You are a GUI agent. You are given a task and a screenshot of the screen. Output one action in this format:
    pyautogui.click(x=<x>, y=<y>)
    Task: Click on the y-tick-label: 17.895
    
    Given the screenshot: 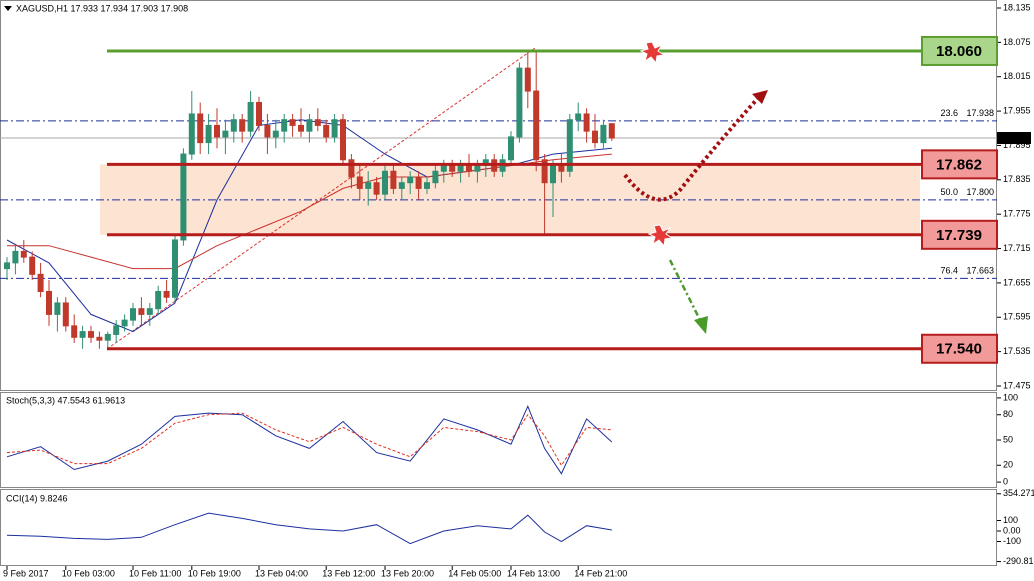 What is the action you would take?
    pyautogui.click(x=1017, y=145)
    